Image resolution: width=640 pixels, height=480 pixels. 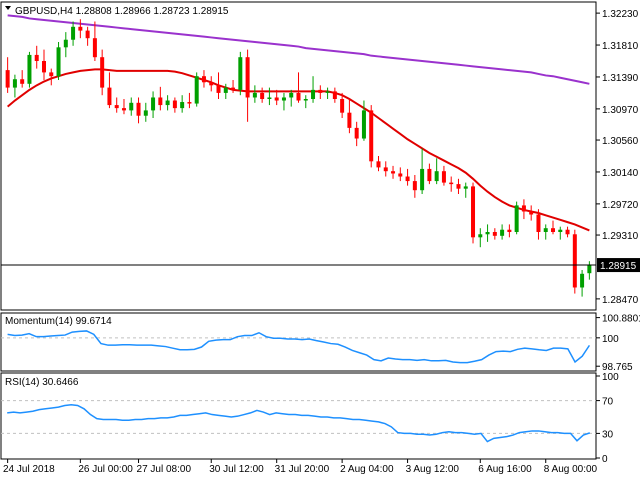 I want to click on current-price-tag, so click(x=618, y=265).